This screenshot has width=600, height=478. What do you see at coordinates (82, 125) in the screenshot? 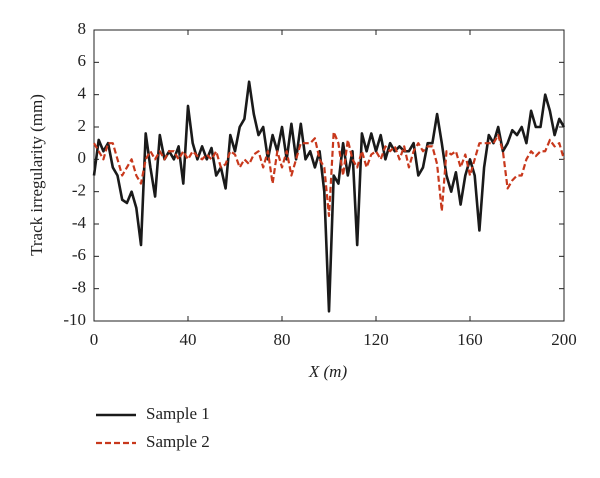
I see `y-tick-label: 2` at bounding box center [82, 125].